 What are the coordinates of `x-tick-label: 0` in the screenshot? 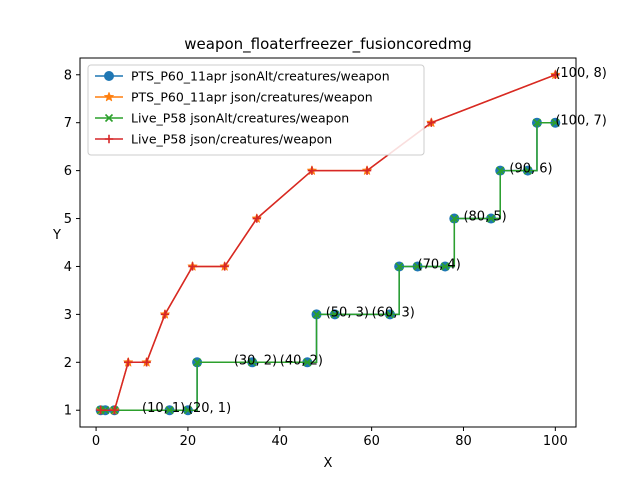 It's located at (96, 441).